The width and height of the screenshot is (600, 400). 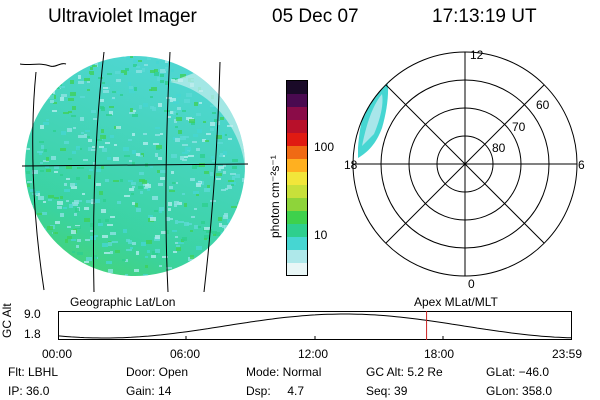 I want to click on observation-time: 17:13:19 UT, so click(x=484, y=16).